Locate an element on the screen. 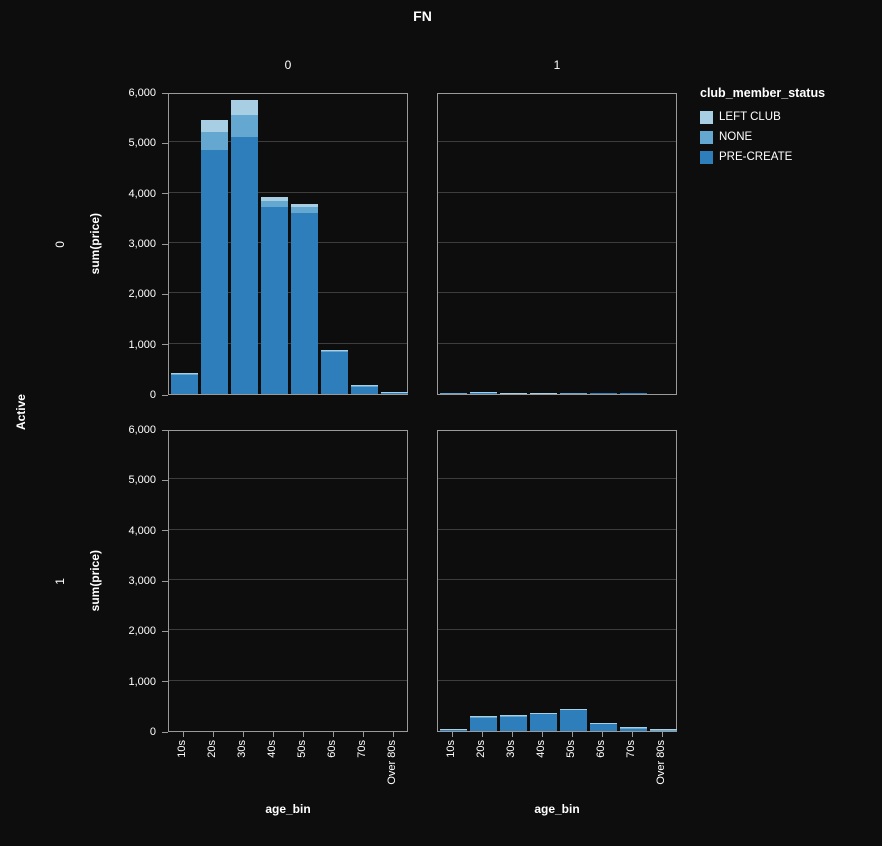  x-tick-label: 30s is located at coordinates (511, 749).